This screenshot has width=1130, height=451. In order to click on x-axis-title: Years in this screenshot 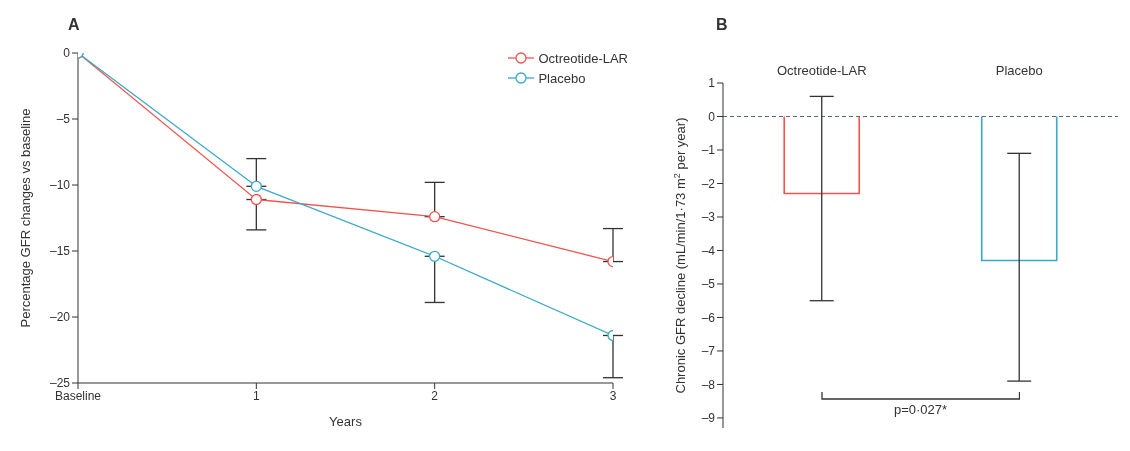, I will do `click(346, 421)`.